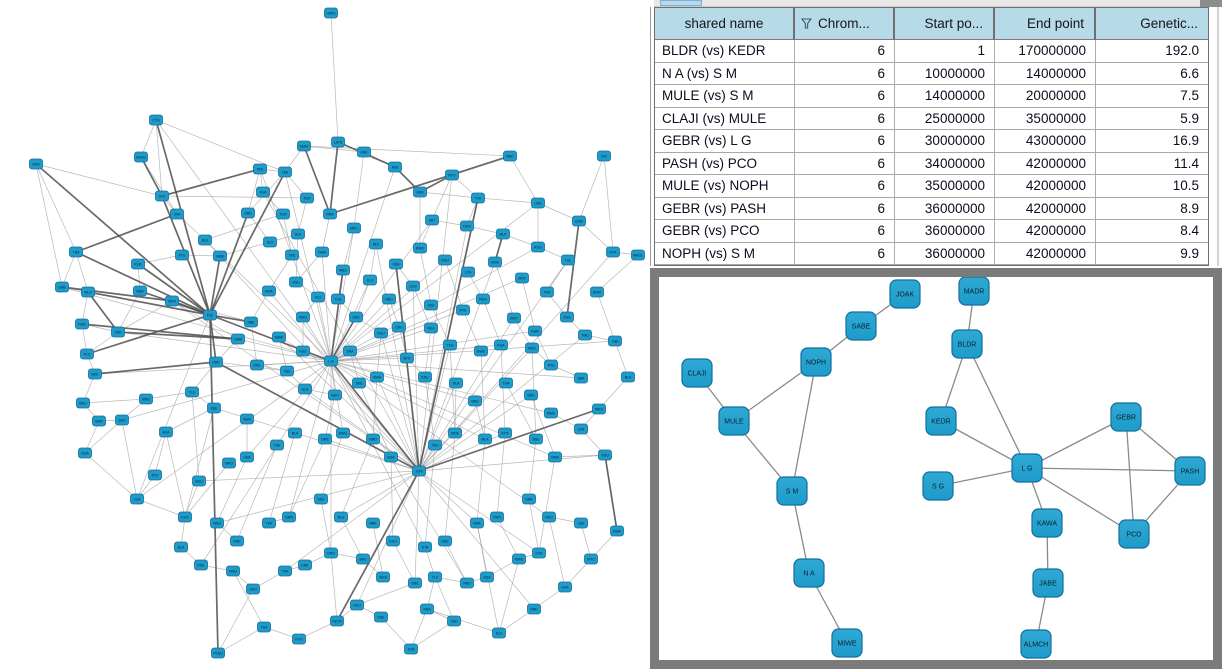 This screenshot has width=1222, height=669. What do you see at coordinates (510, 156) in the screenshot?
I see `network-node: MAD` at bounding box center [510, 156].